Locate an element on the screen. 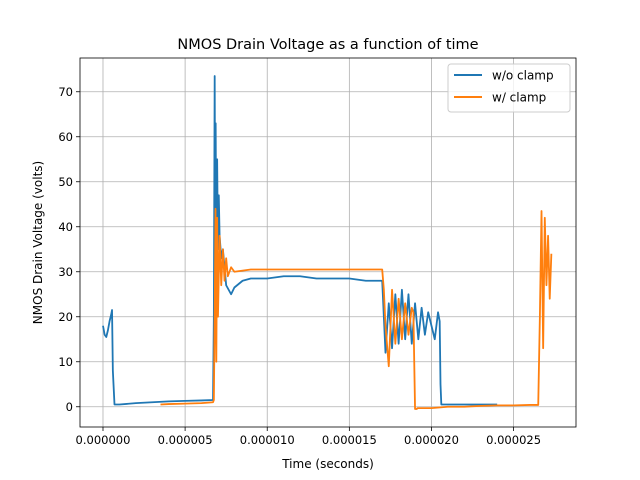 The image size is (640, 480). chart-title: NMOS Drain Voltage as a function of time is located at coordinates (327, 45).